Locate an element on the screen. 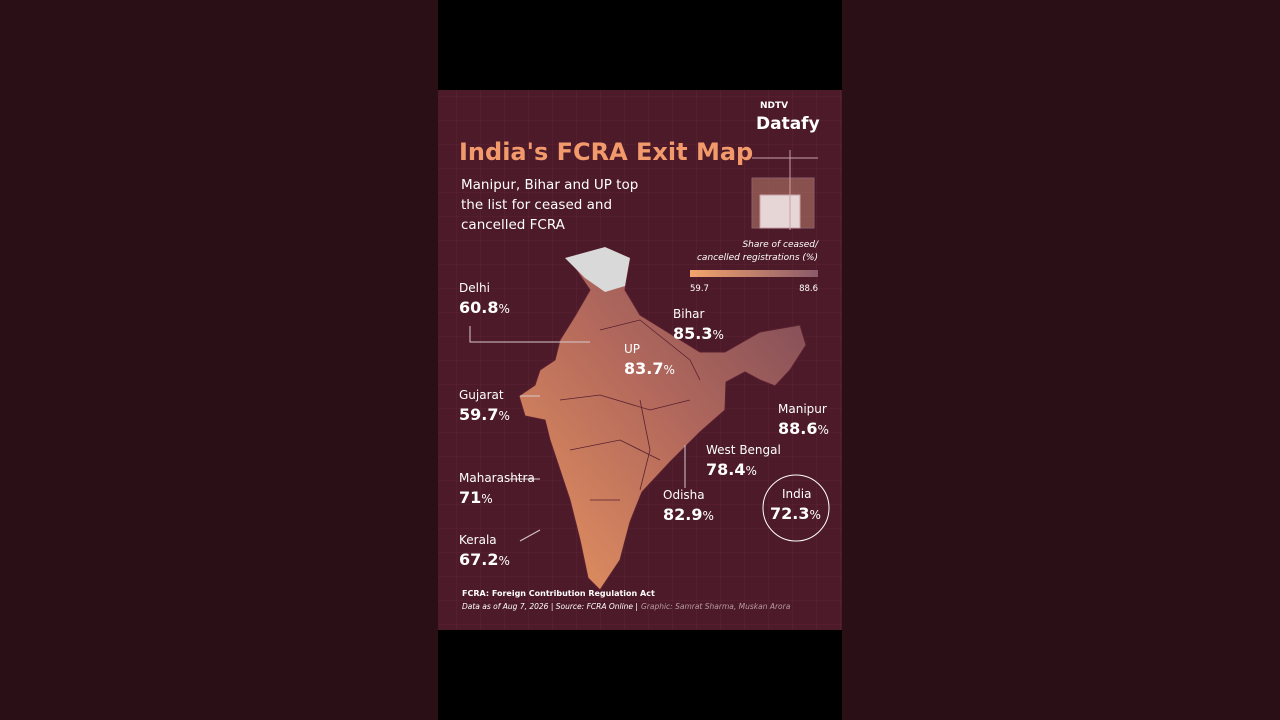  kashmir is located at coordinates (597, 269).